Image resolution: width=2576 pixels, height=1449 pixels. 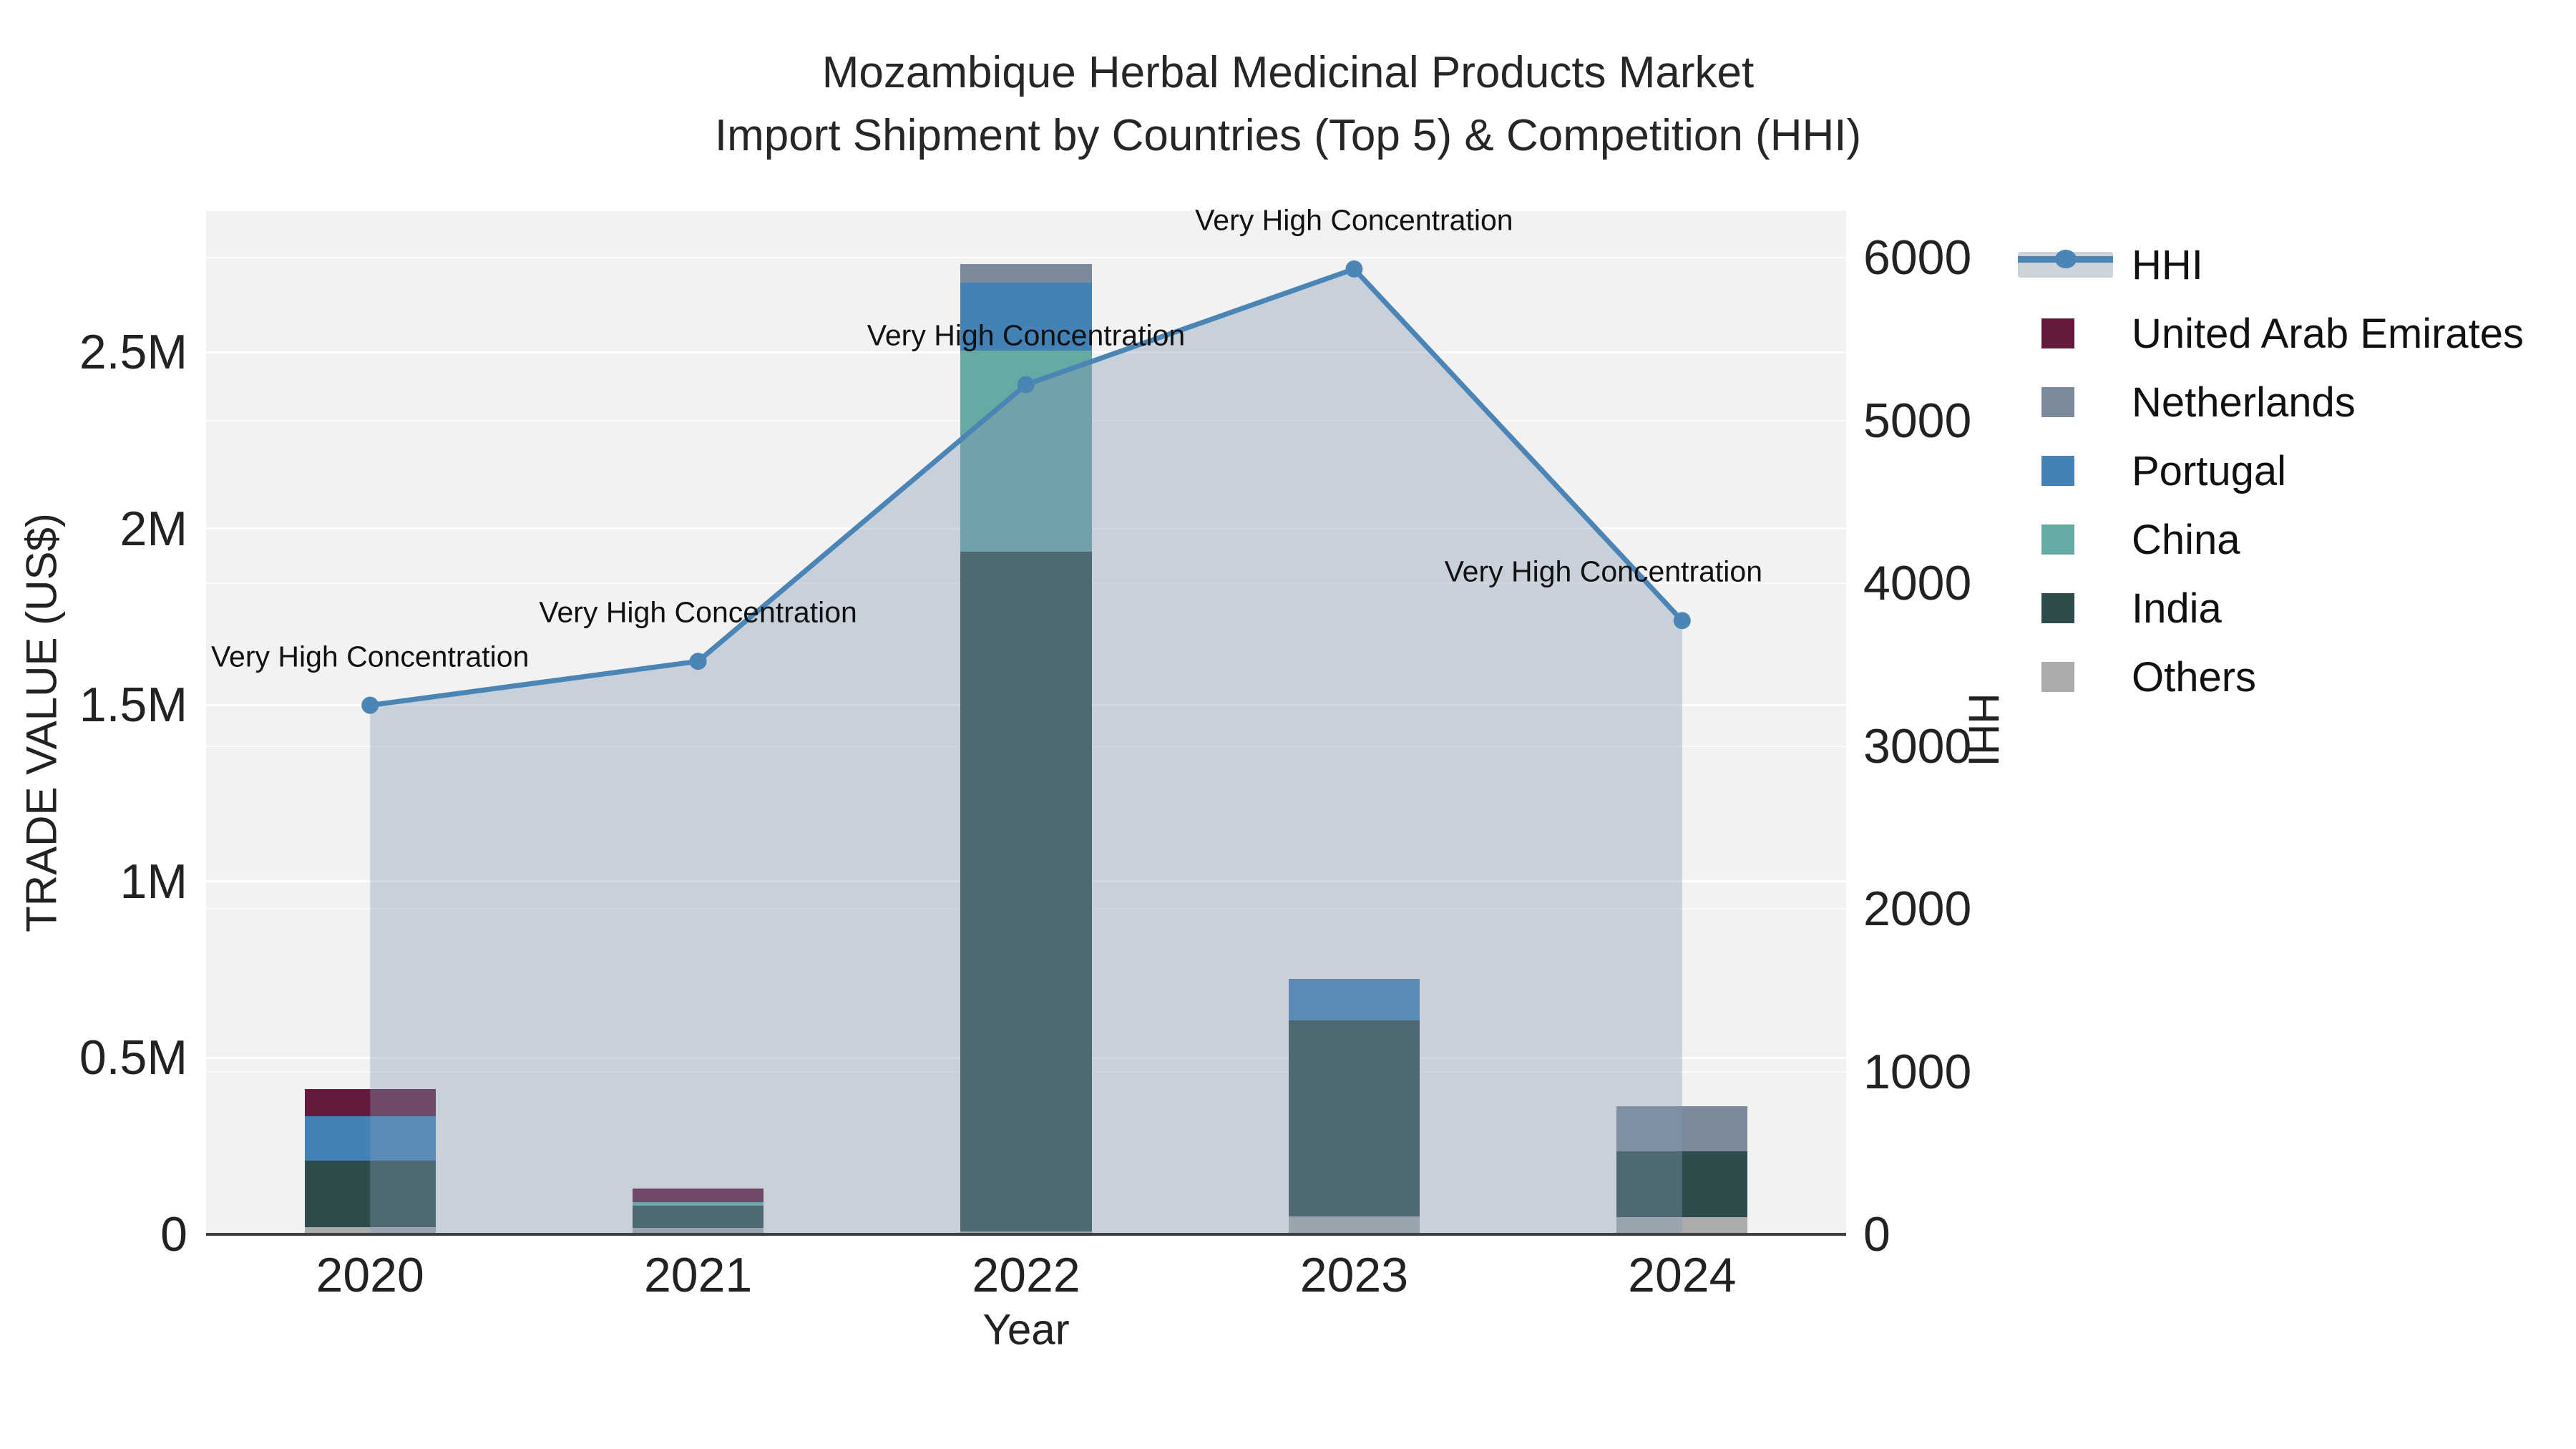 I want to click on legend-swatch-hhi-line-icon, so click(x=2065, y=264).